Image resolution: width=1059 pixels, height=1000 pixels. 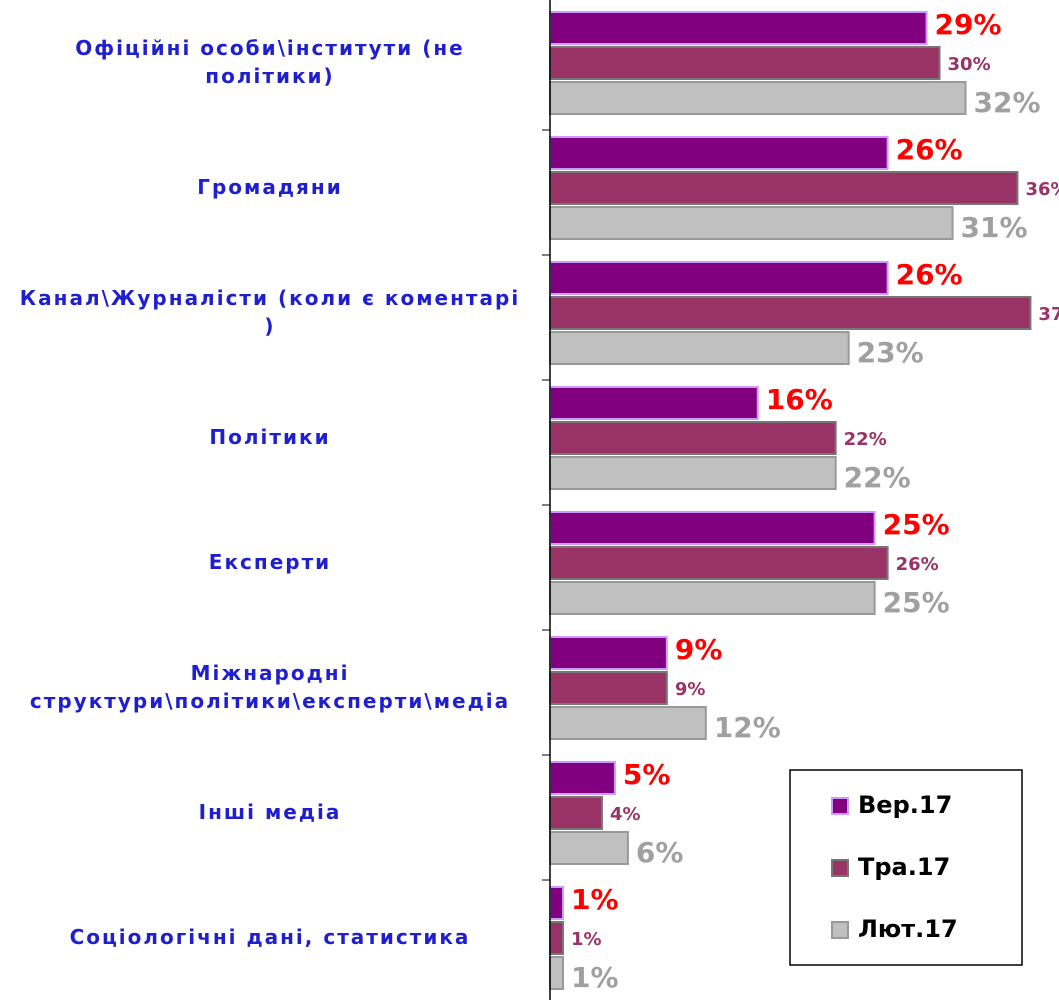 What do you see at coordinates (1042, 189) in the screenshot?
I see `value-label: 36%` at bounding box center [1042, 189].